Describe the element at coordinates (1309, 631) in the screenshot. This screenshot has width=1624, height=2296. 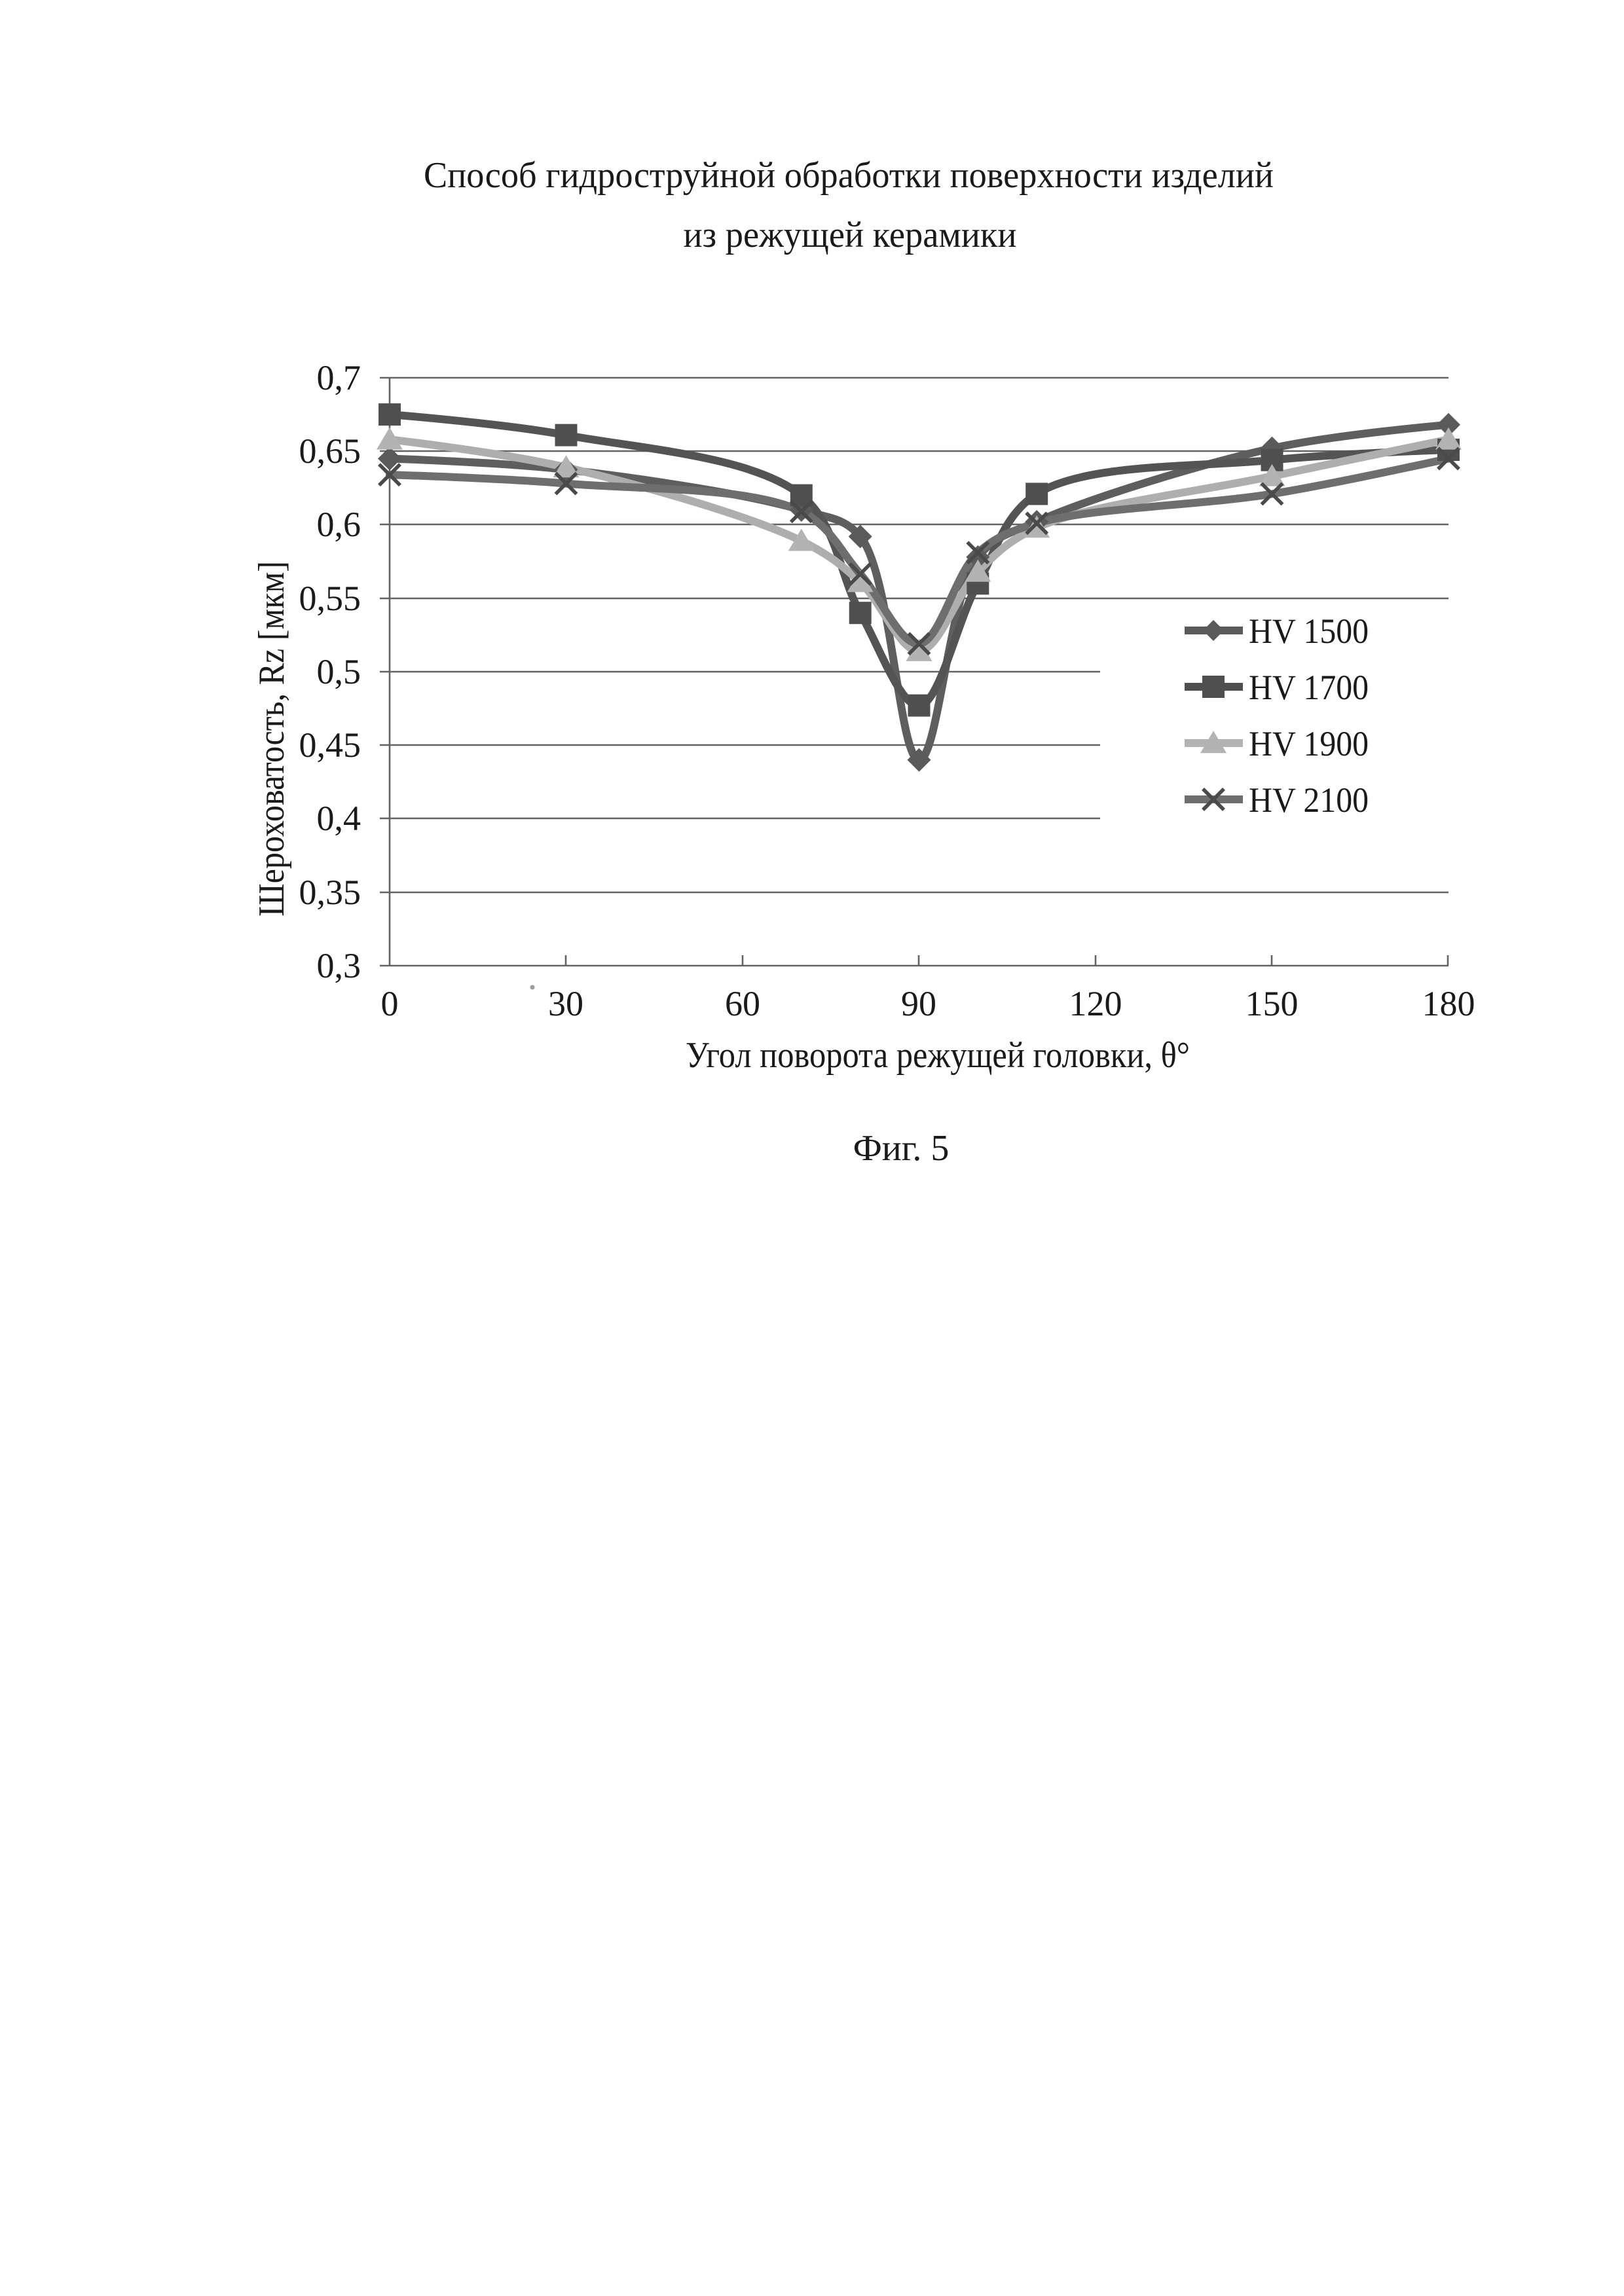
I see `svg-text: HV 1500` at that location.